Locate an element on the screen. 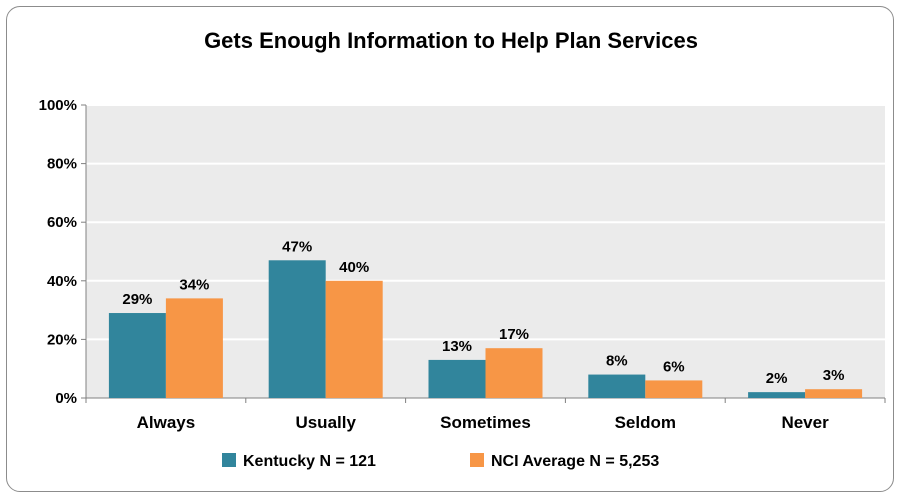 The image size is (903, 500). x-tick-label: Seldom is located at coordinates (645, 422).